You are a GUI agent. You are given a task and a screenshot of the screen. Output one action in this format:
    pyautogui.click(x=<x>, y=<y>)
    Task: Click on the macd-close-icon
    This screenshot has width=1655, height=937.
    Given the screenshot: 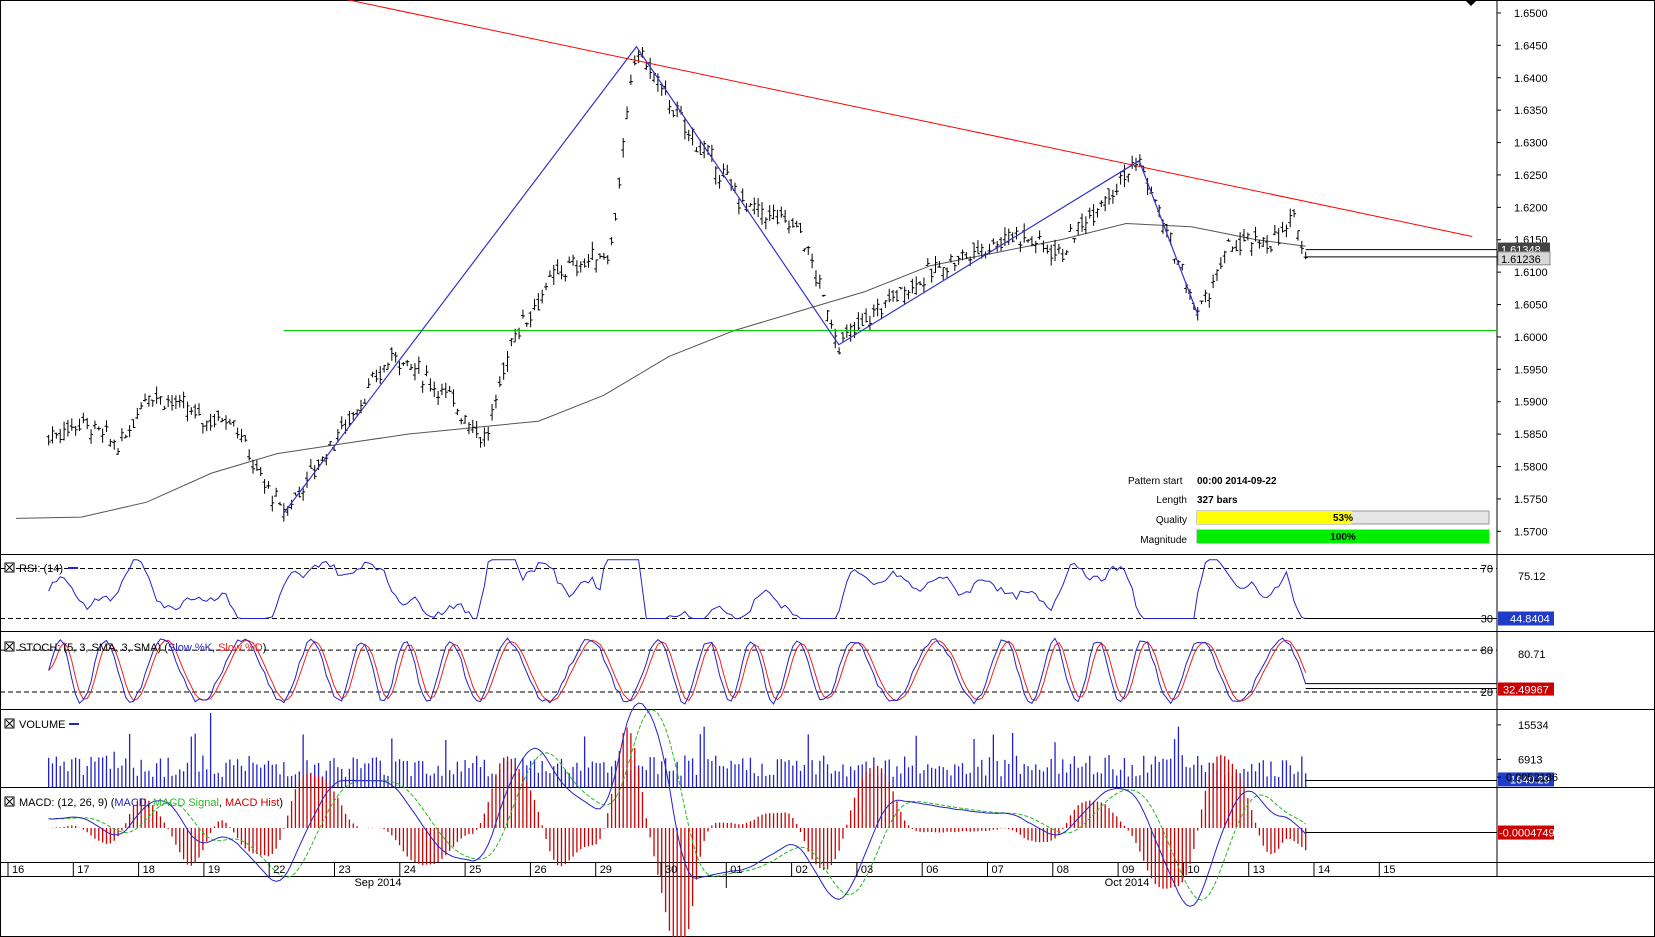 What is the action you would take?
    pyautogui.click(x=9, y=801)
    